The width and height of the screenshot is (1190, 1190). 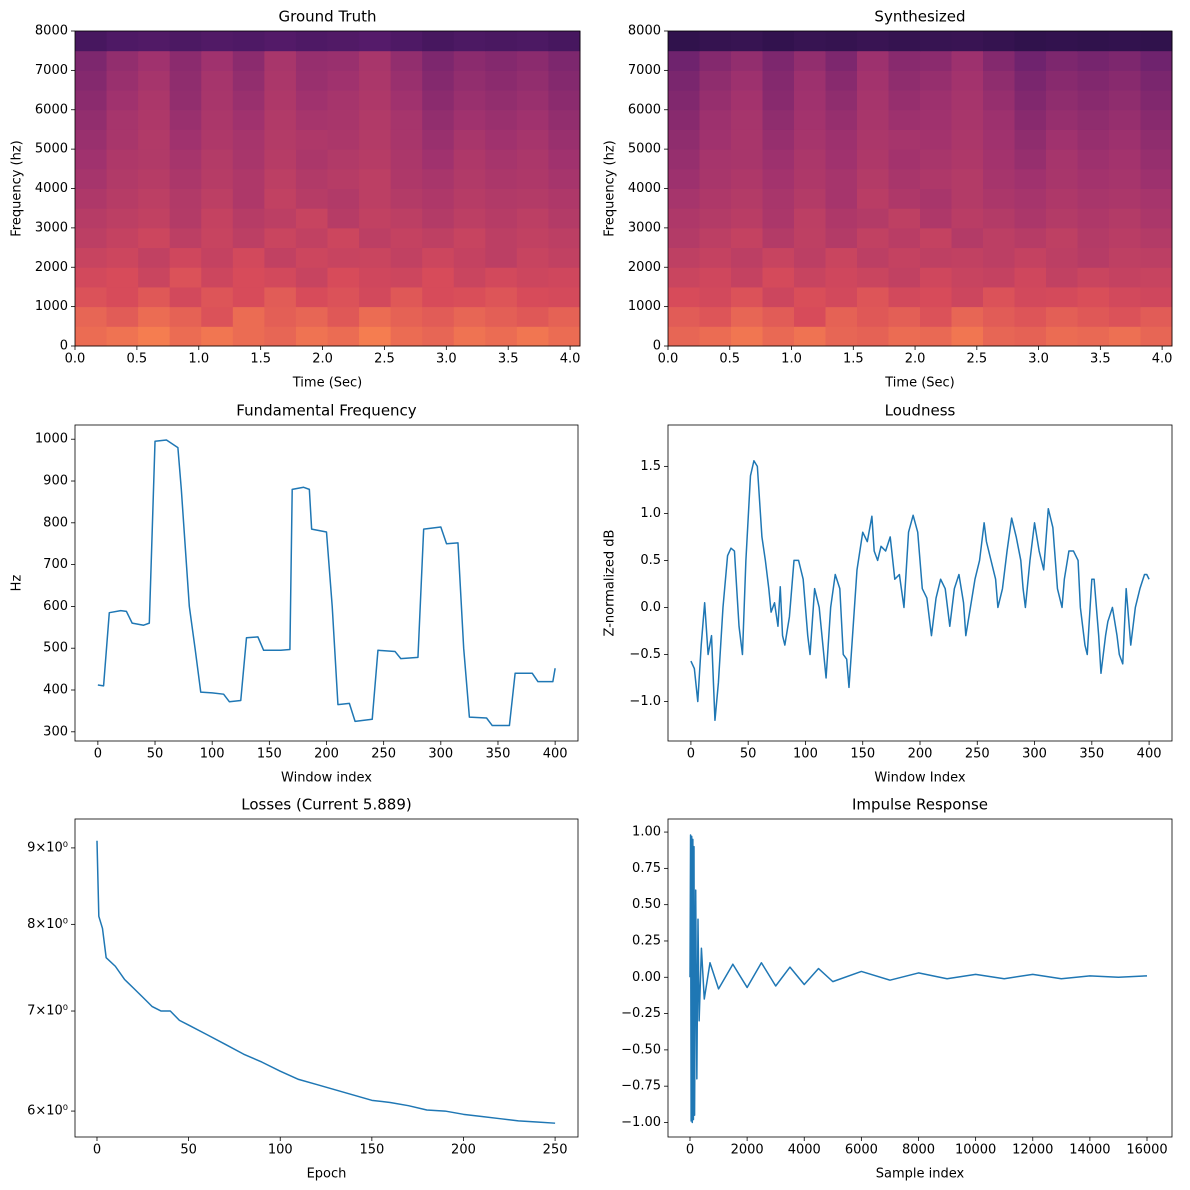 What do you see at coordinates (919, 17) in the screenshot?
I see `subplot-title: Synthesized` at bounding box center [919, 17].